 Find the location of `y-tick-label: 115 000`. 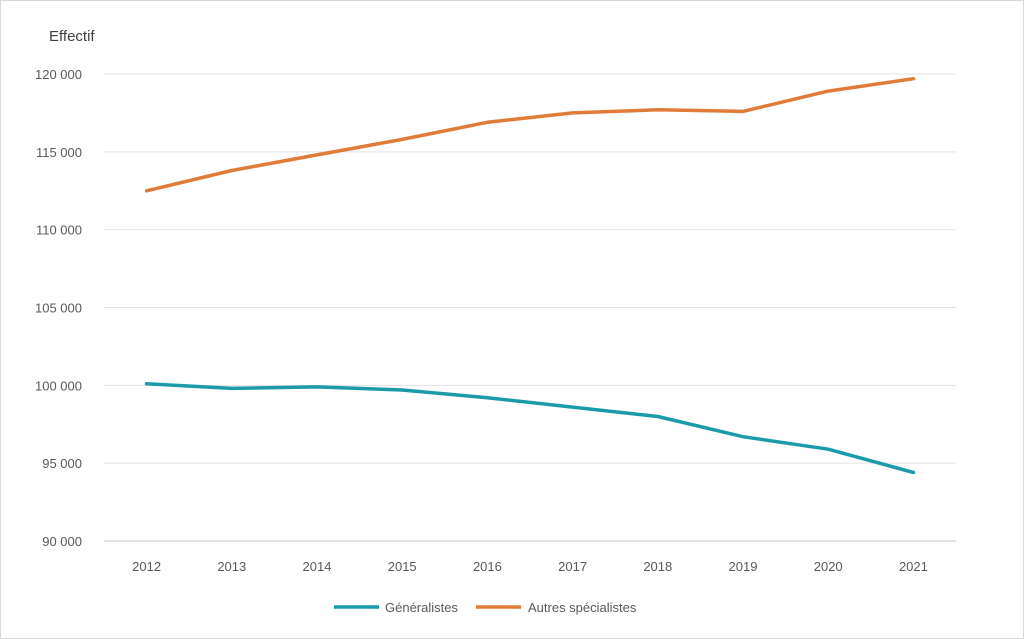

y-tick-label: 115 000 is located at coordinates (59, 152).